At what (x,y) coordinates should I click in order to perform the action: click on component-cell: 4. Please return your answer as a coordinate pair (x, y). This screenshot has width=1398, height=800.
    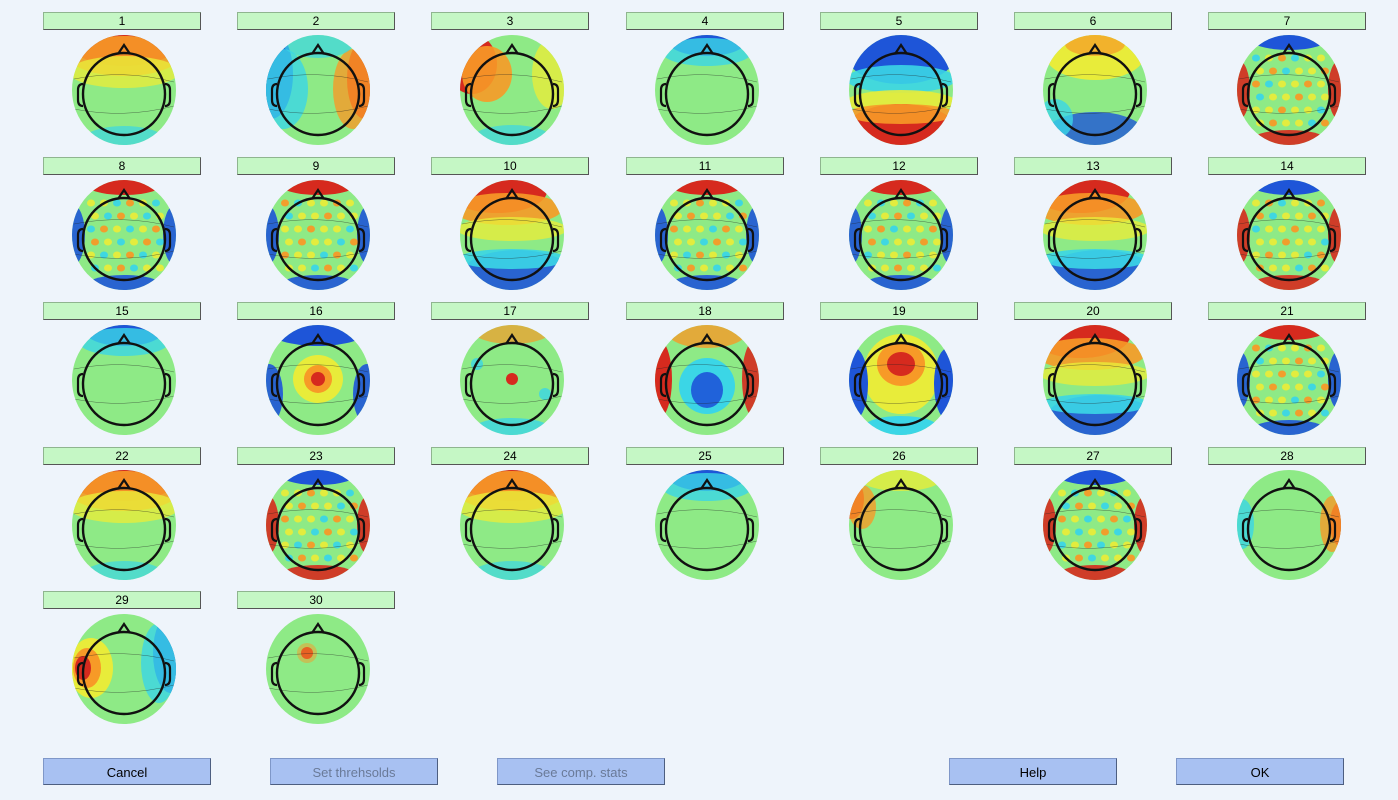
    Looking at the image, I should click on (706, 82).